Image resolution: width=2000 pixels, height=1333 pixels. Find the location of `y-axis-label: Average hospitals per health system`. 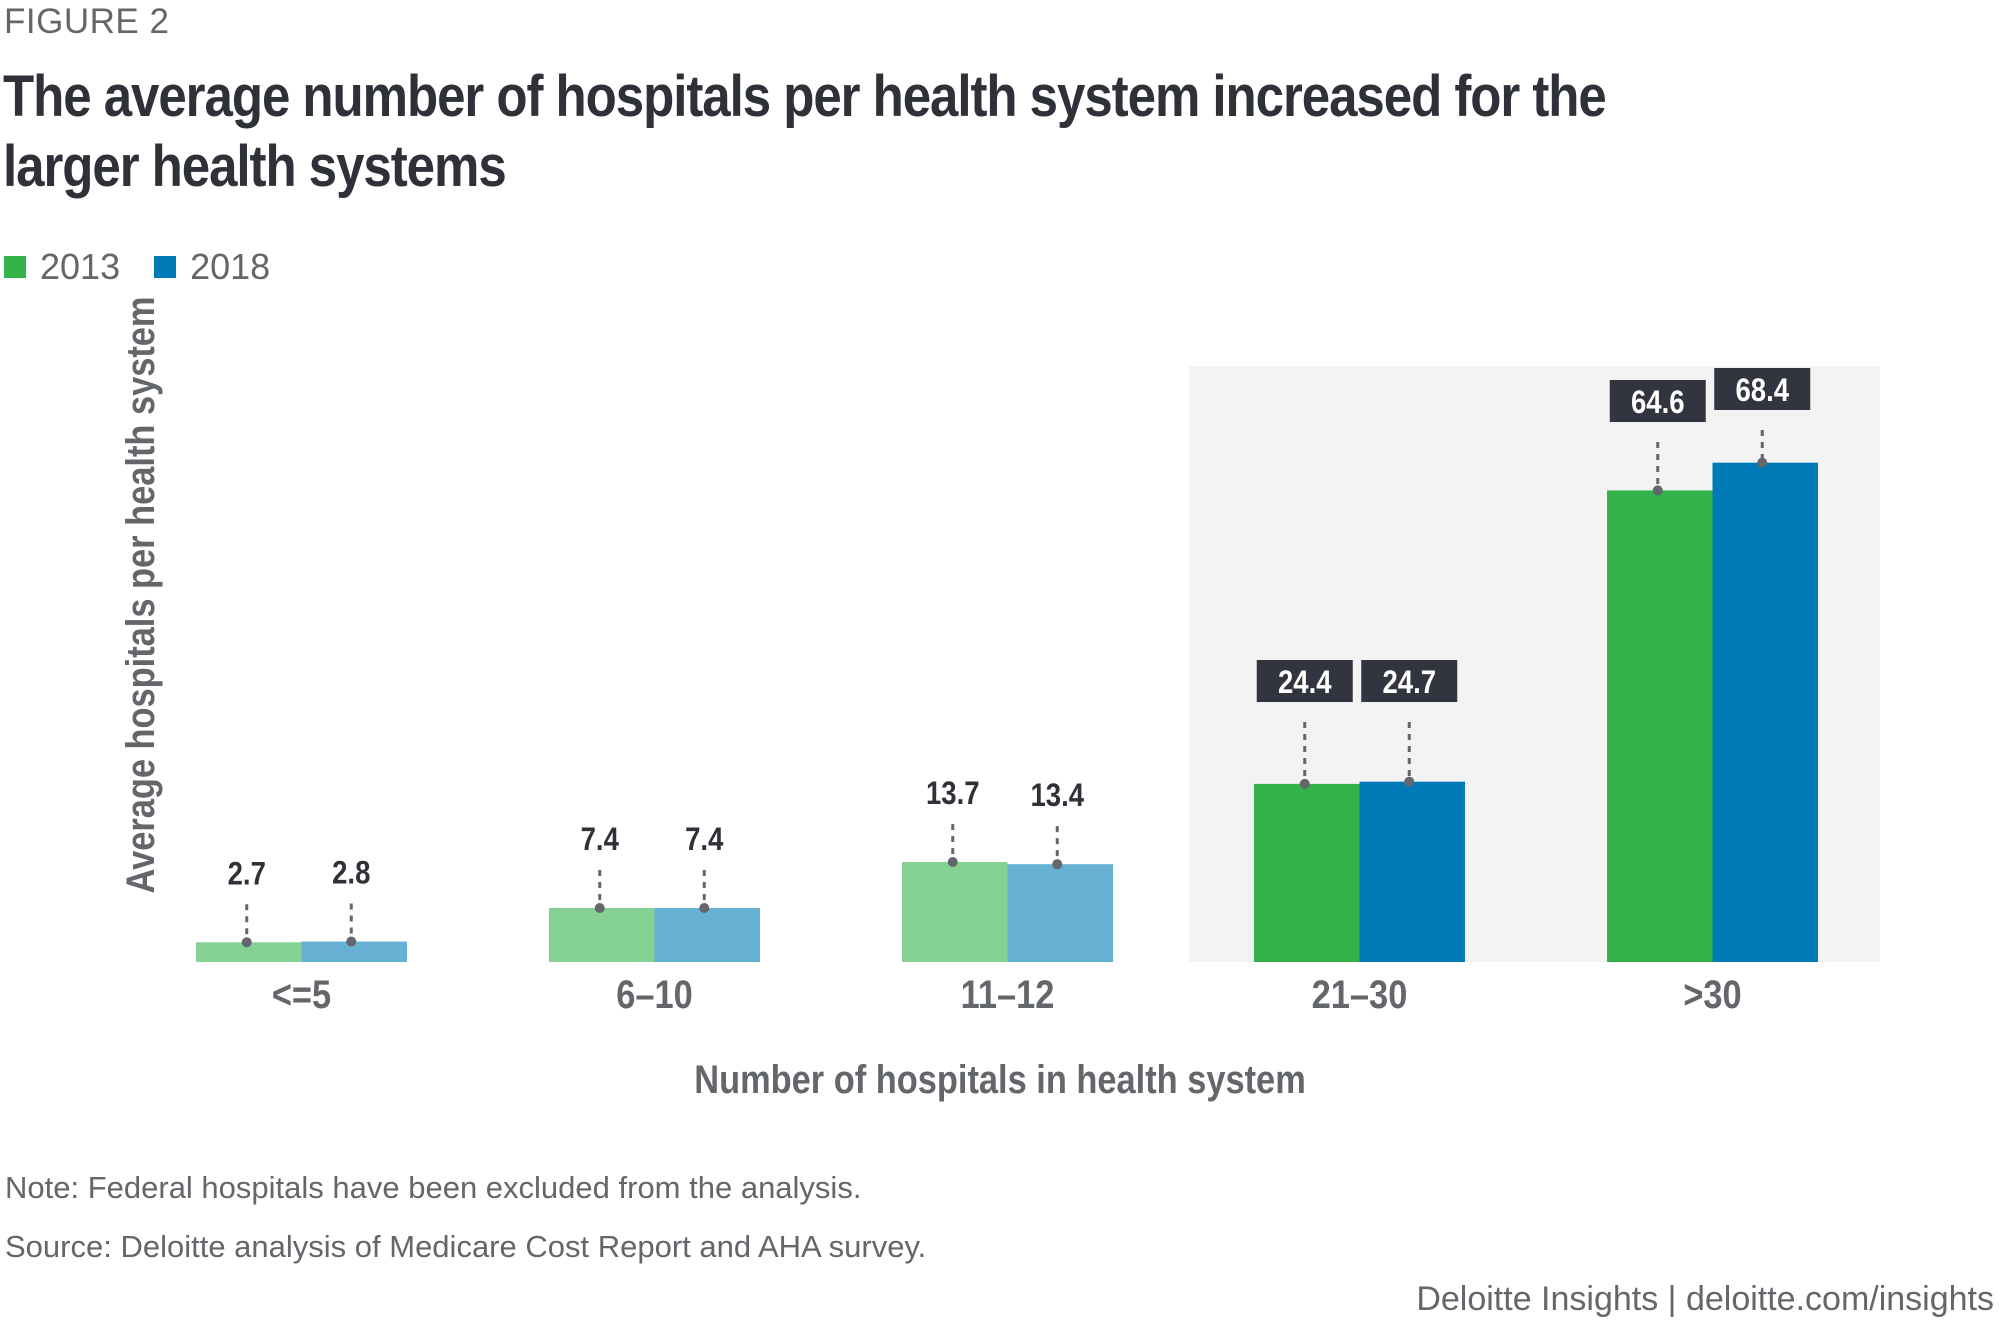

y-axis-label: Average hospitals per health system is located at coordinates (140, 594).